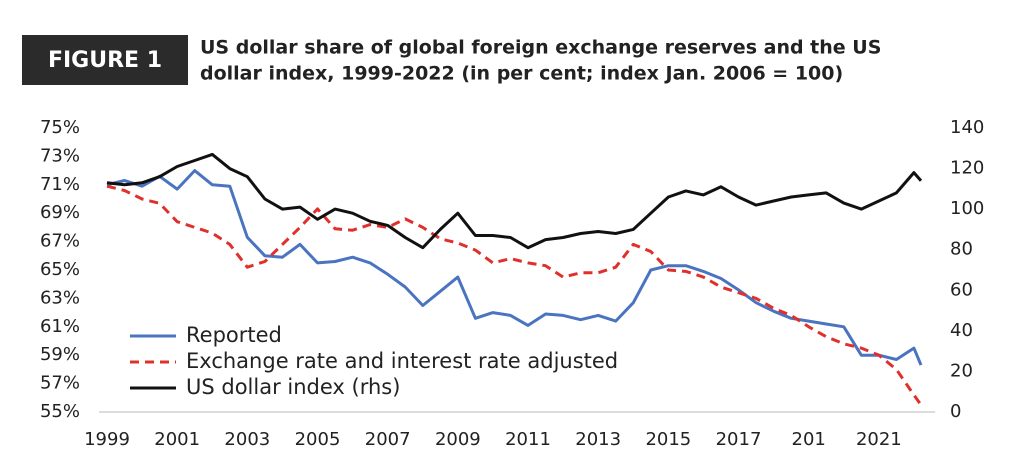 Image resolution: width=1024 pixels, height=460 pixels. I want to click on y2-tick-label: 100, so click(967, 208).